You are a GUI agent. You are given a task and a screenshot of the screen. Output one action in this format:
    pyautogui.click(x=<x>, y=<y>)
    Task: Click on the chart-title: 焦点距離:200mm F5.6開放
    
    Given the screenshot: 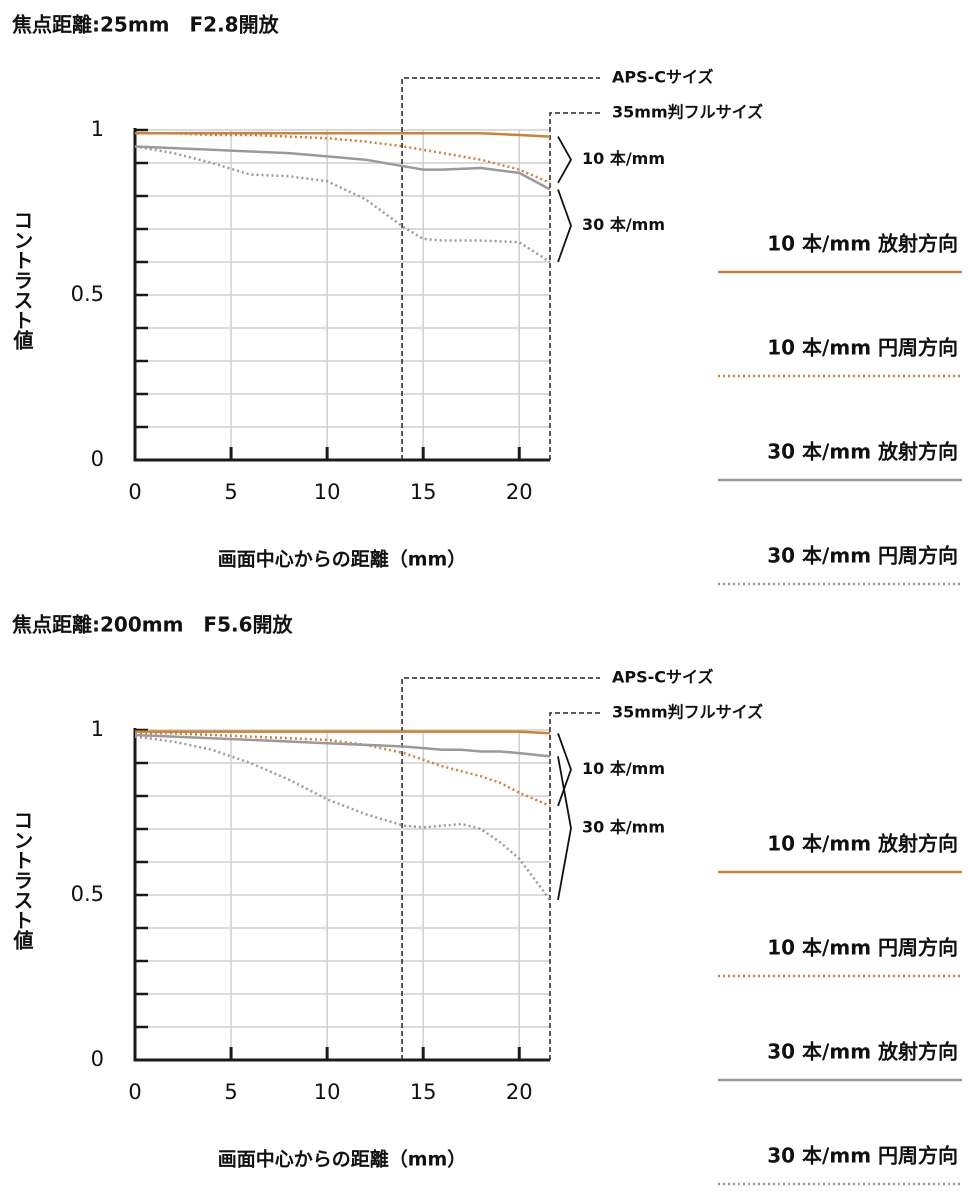 What is the action you would take?
    pyautogui.click(x=153, y=625)
    